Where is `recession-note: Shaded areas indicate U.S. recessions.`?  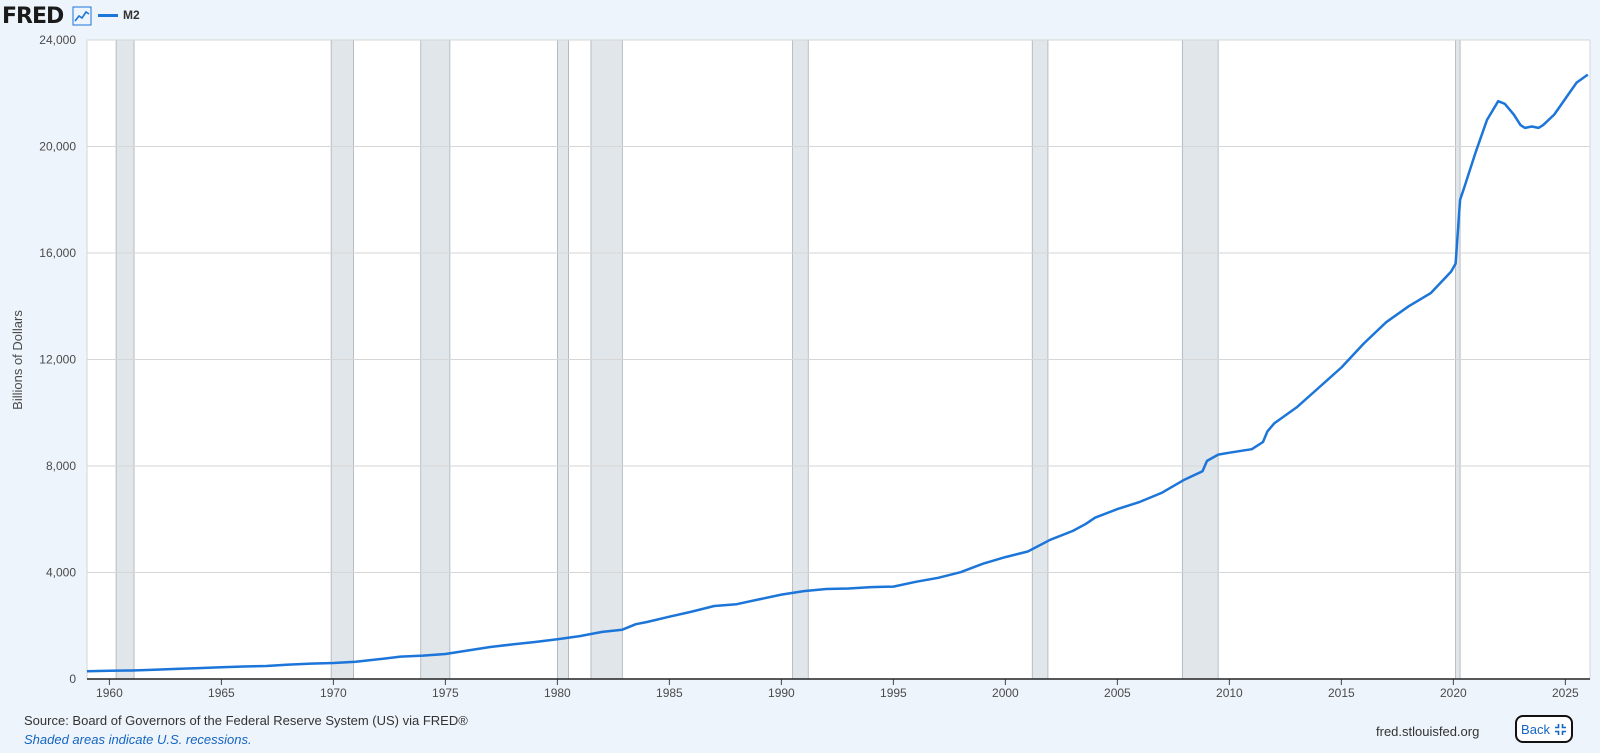
recession-note: Shaded areas indicate U.S. recessions. is located at coordinates (138, 739).